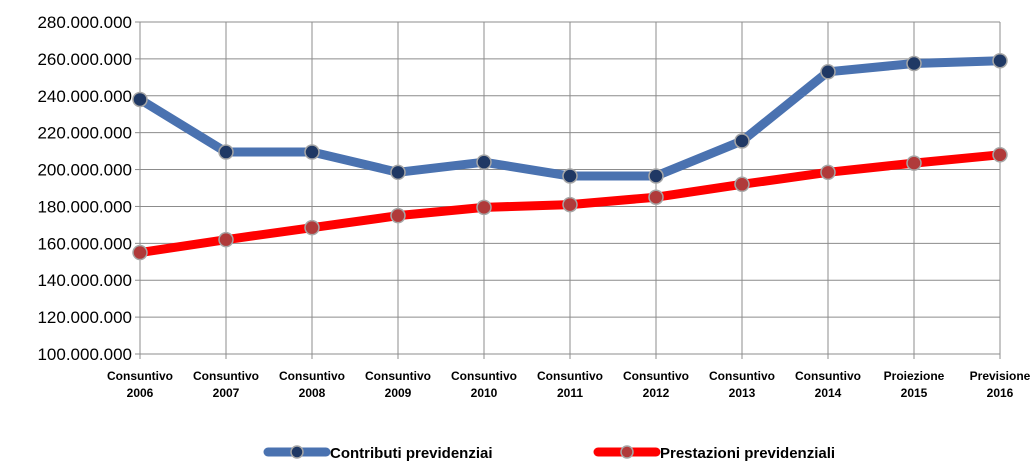  Describe the element at coordinates (570, 393) in the screenshot. I see `x-tick-label: 2011` at that location.